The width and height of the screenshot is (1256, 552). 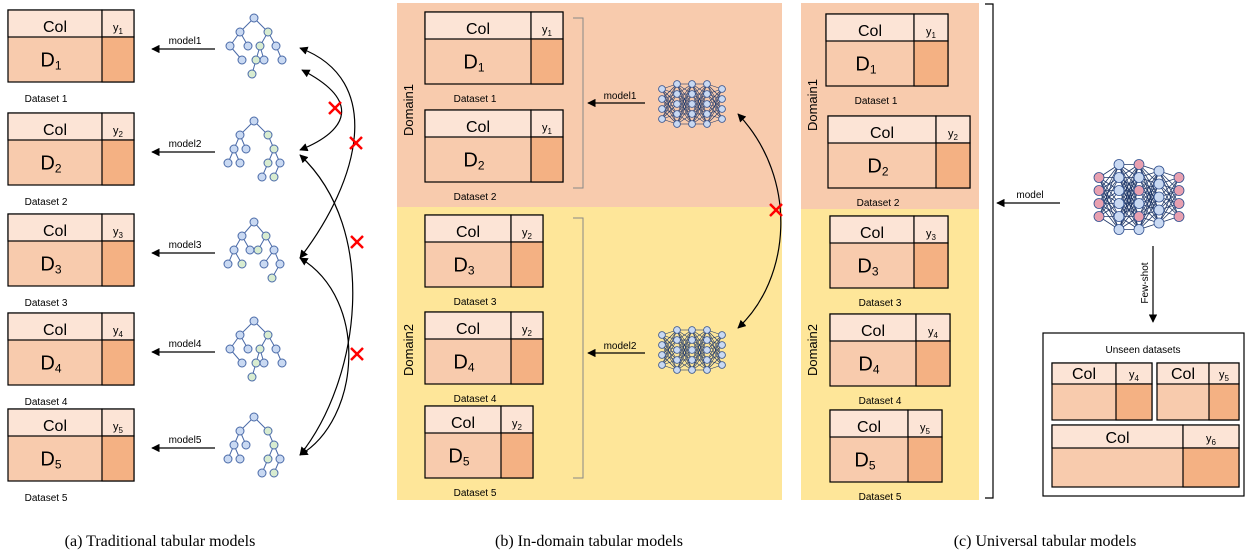 What do you see at coordinates (185, 440) in the screenshot?
I see `panel-a-model-label-5: model5` at bounding box center [185, 440].